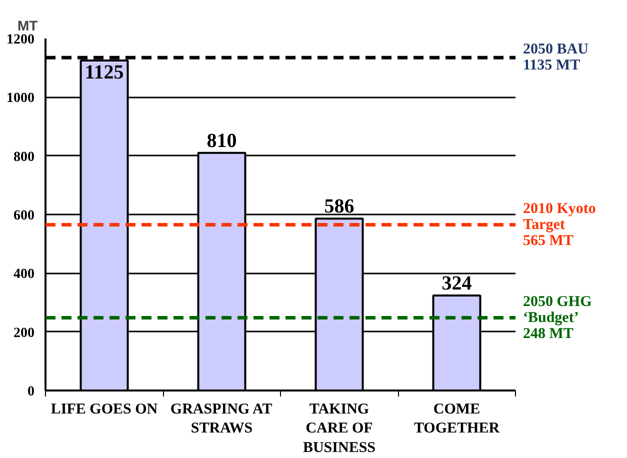  Describe the element at coordinates (339, 429) in the screenshot. I see `x-tick-label: TAKING CARE OF BUSINESS` at that location.